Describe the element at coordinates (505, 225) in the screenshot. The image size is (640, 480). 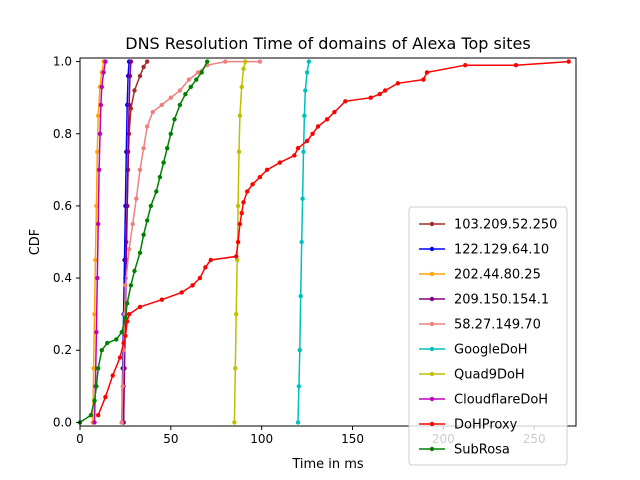
I see `legend-label: 103.209.52.250` at that location.